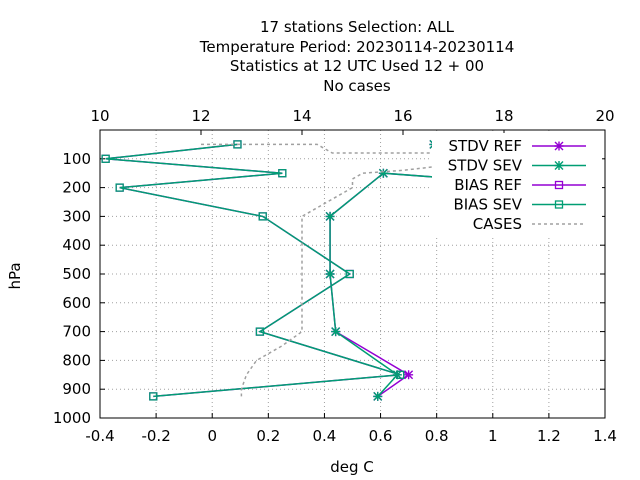  I want to click on x-tick-label: 1.4, so click(605, 436).